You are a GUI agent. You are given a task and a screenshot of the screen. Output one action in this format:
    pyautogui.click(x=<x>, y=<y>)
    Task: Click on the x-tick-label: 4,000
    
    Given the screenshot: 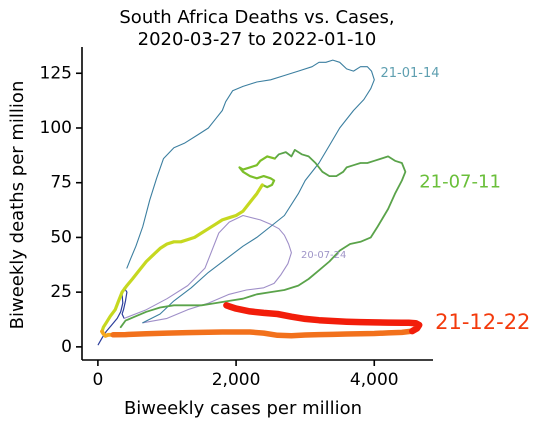 What is the action you would take?
    pyautogui.click(x=374, y=380)
    